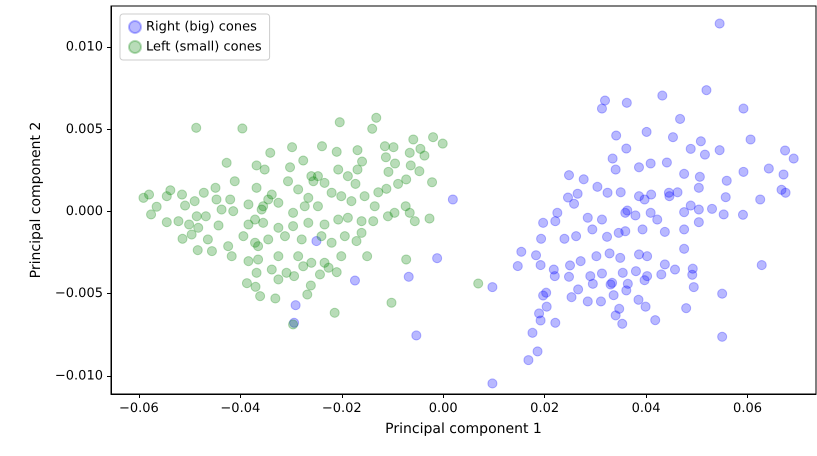  Describe the element at coordinates (84, 47) in the screenshot. I see `y-tick-label: 0.010` at that location.